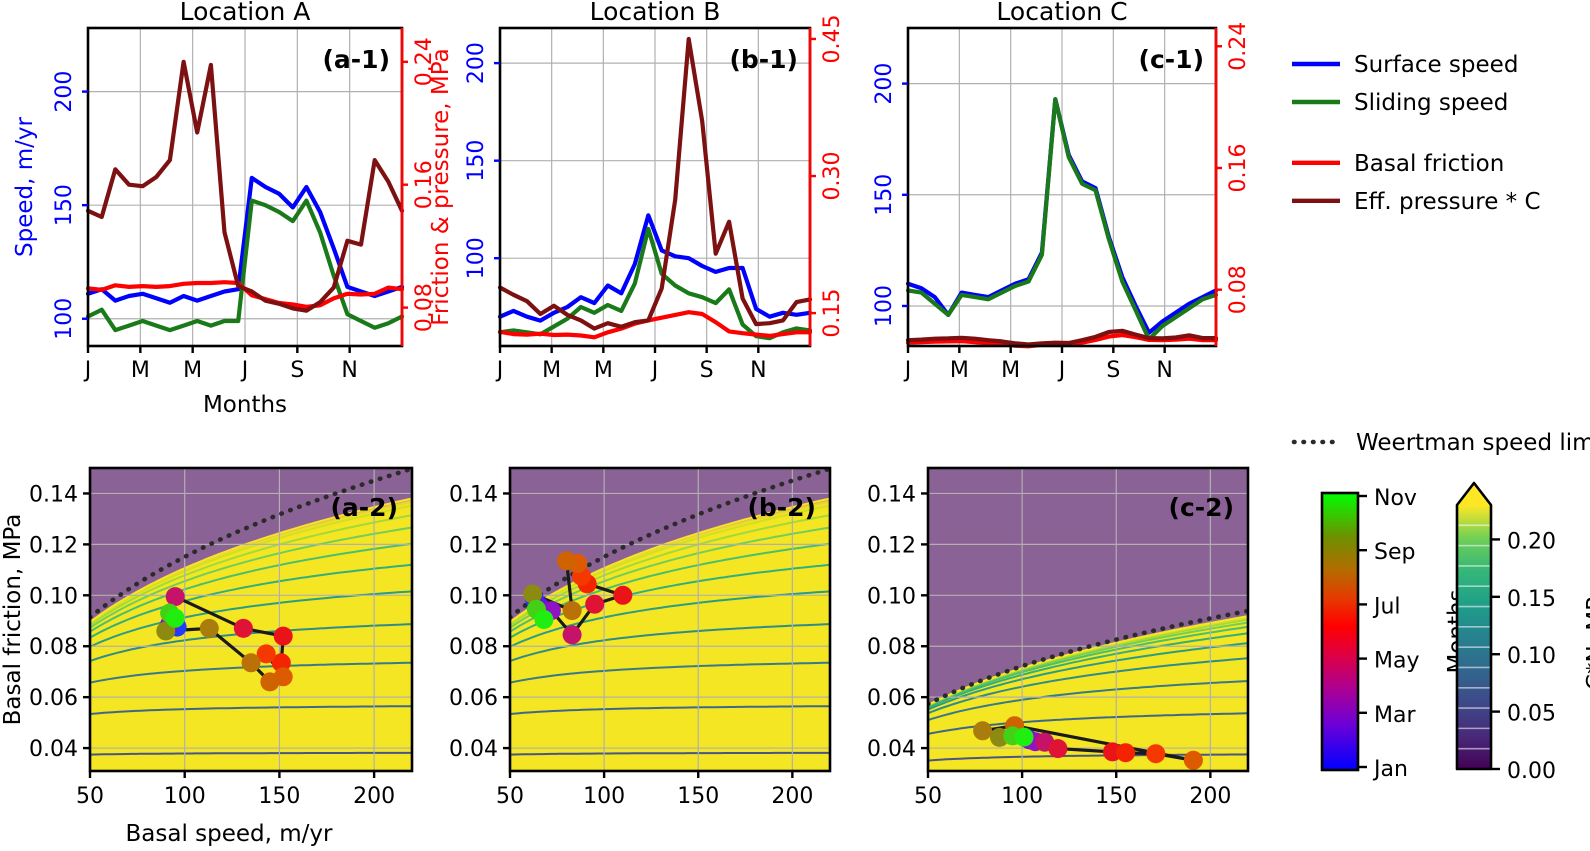 This screenshot has width=1590, height=851. I want to click on panel-title: Location B, so click(655, 13).